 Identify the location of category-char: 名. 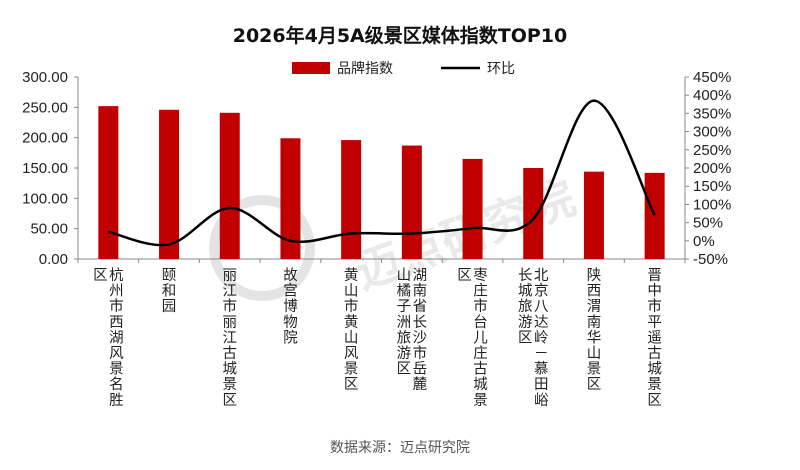
(116, 384).